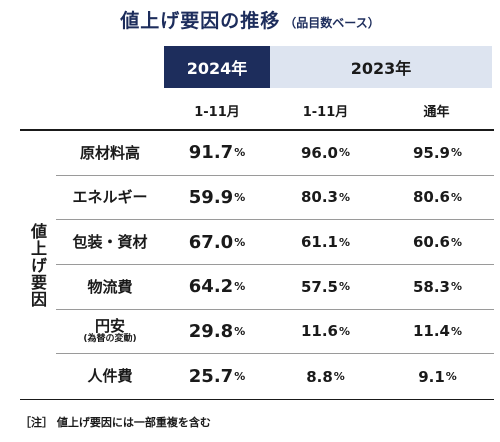 Image resolution: width=500 pixels, height=442 pixels. What do you see at coordinates (319, 331) in the screenshot?
I see `value-2023-number: 11.6` at bounding box center [319, 331].